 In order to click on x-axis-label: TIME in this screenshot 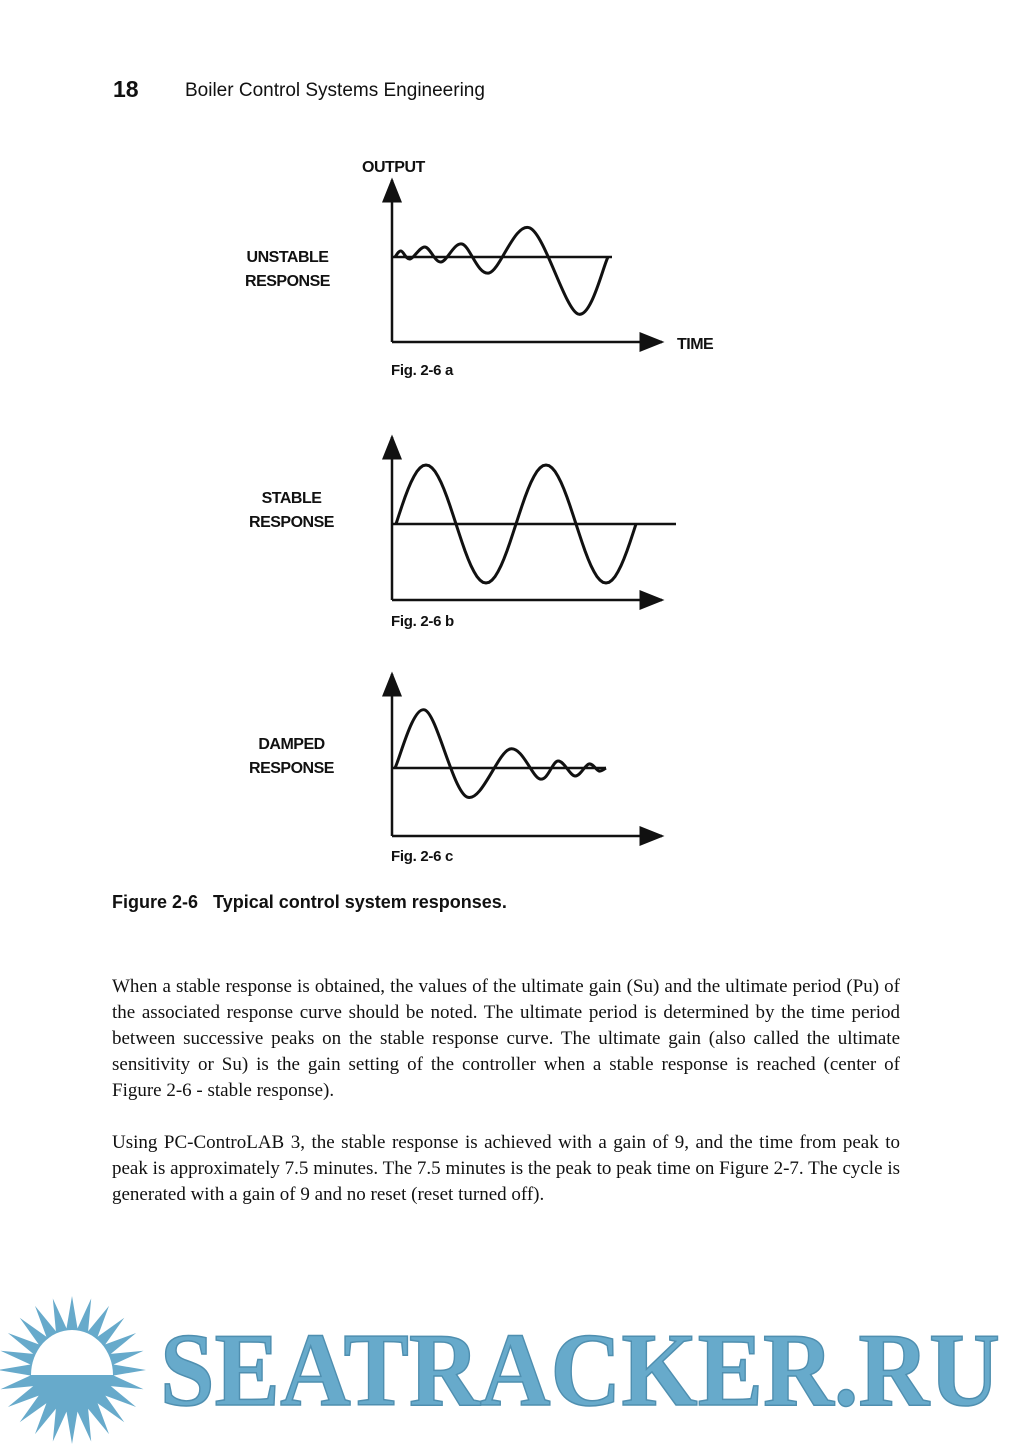, I will do `click(695, 344)`.